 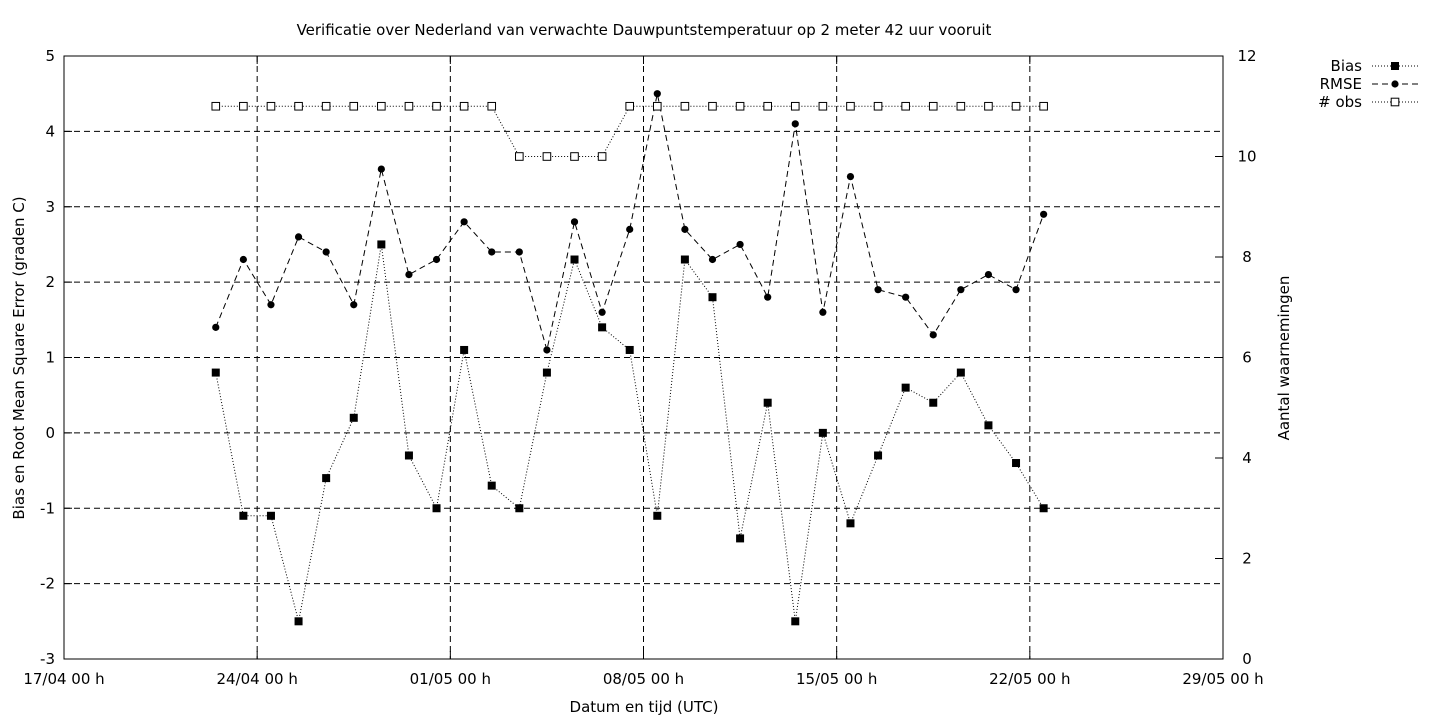 What do you see at coordinates (643, 679) in the screenshot?
I see `x-tick-label: 08/05 00 h` at bounding box center [643, 679].